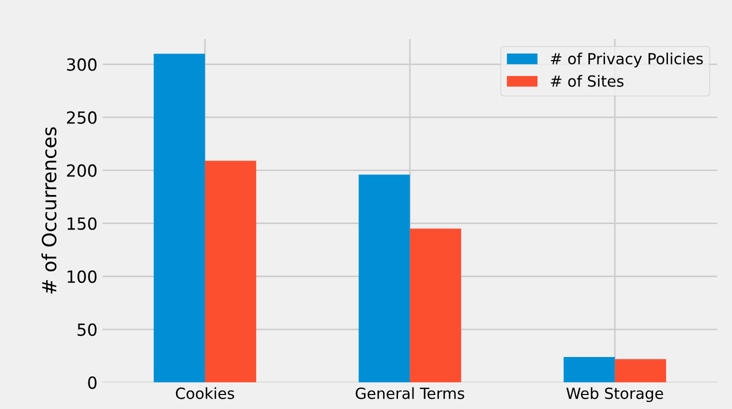 The image size is (732, 409). What do you see at coordinates (82, 223) in the screenshot?
I see `y-tick-label: 150` at bounding box center [82, 223].